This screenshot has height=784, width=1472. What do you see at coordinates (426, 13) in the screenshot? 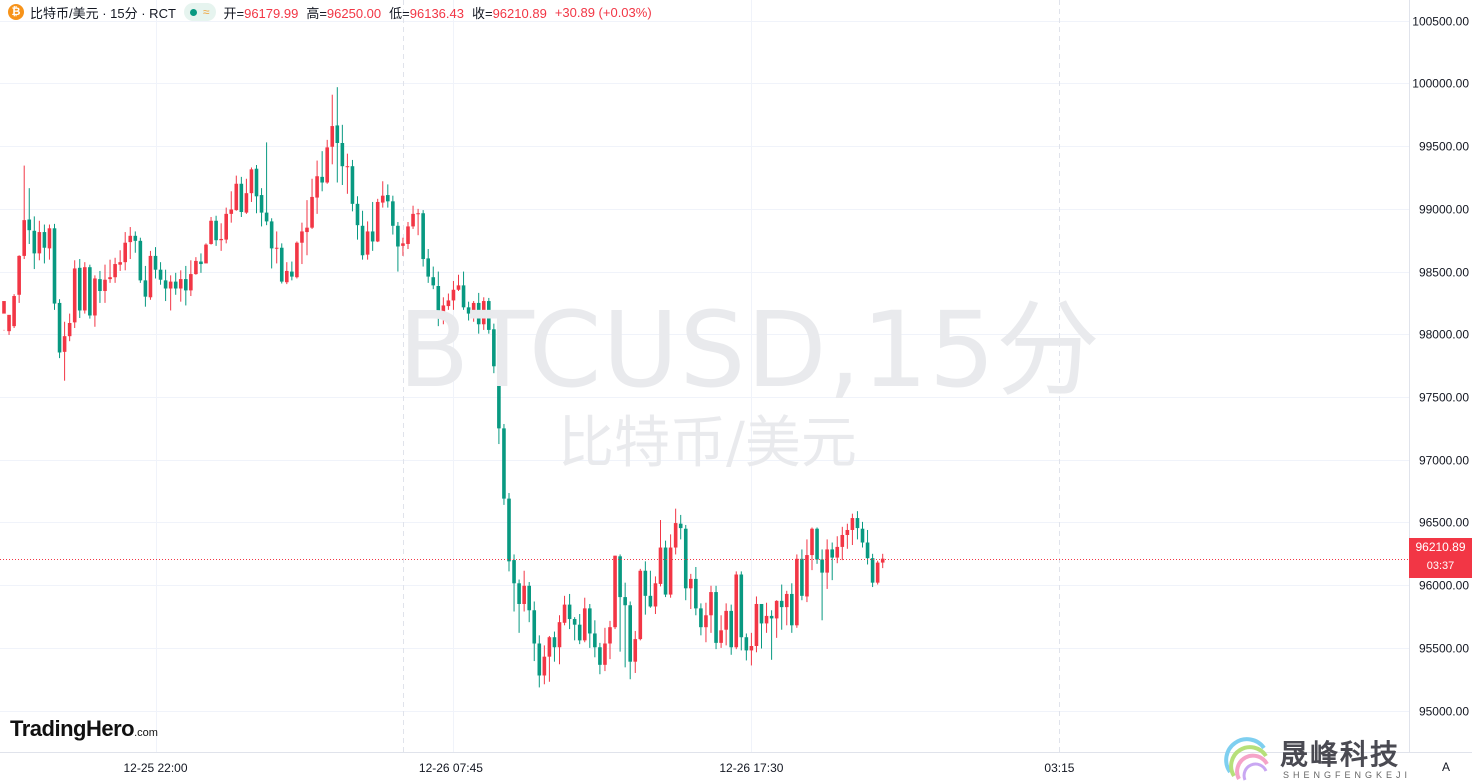
I see `ohlc-low: 低=96136.43` at bounding box center [426, 13].